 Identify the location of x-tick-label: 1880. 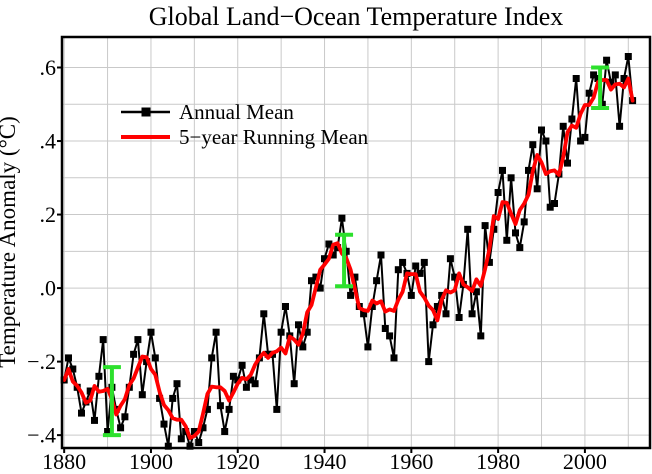
(64, 461).